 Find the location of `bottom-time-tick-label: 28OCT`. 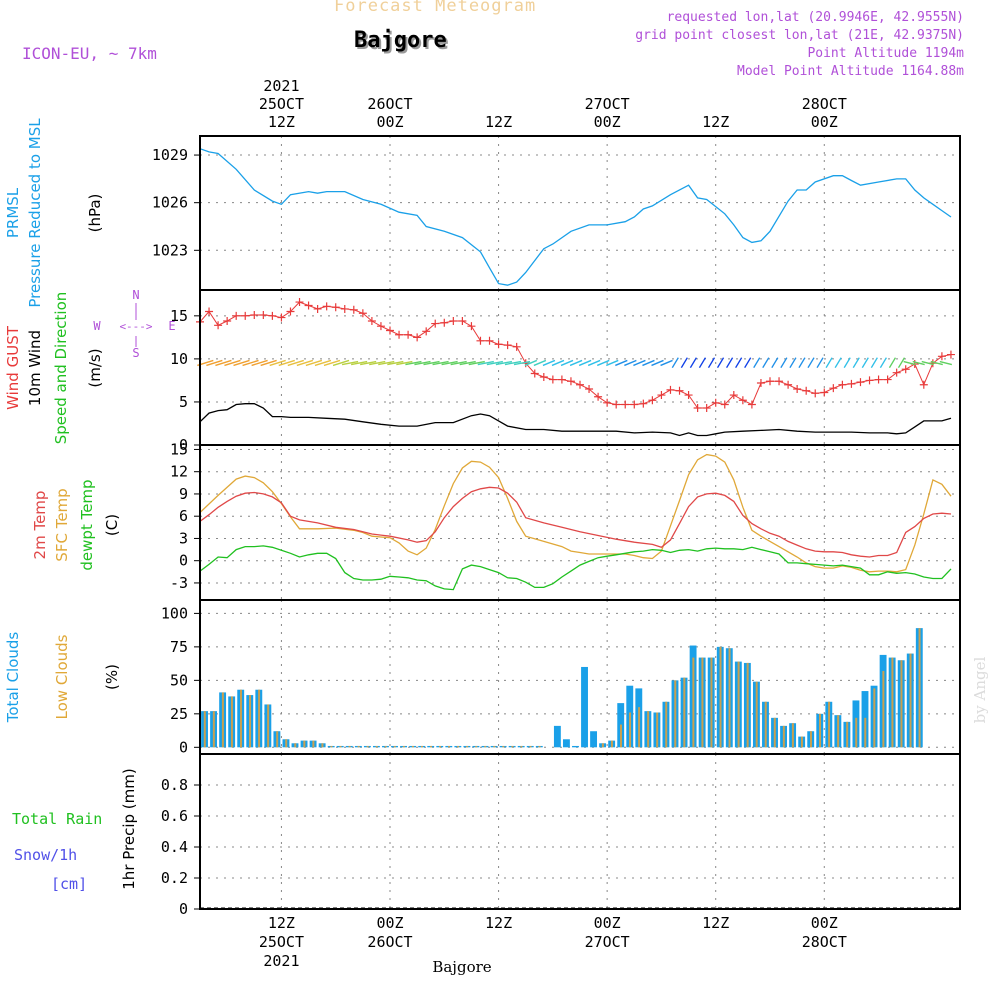

bottom-time-tick-label: 28OCT is located at coordinates (824, 942).